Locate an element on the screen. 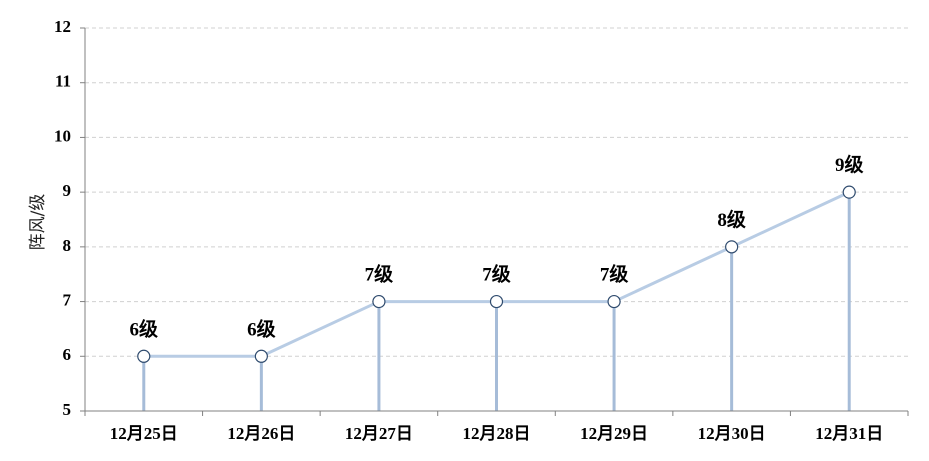  data-label: 9级 is located at coordinates (849, 164).